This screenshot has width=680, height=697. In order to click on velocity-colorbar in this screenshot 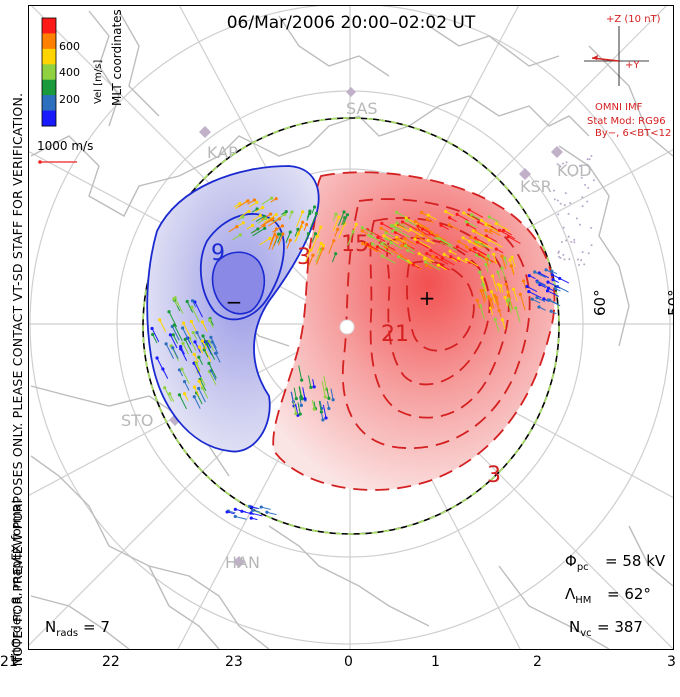, I will do `click(49, 72)`.